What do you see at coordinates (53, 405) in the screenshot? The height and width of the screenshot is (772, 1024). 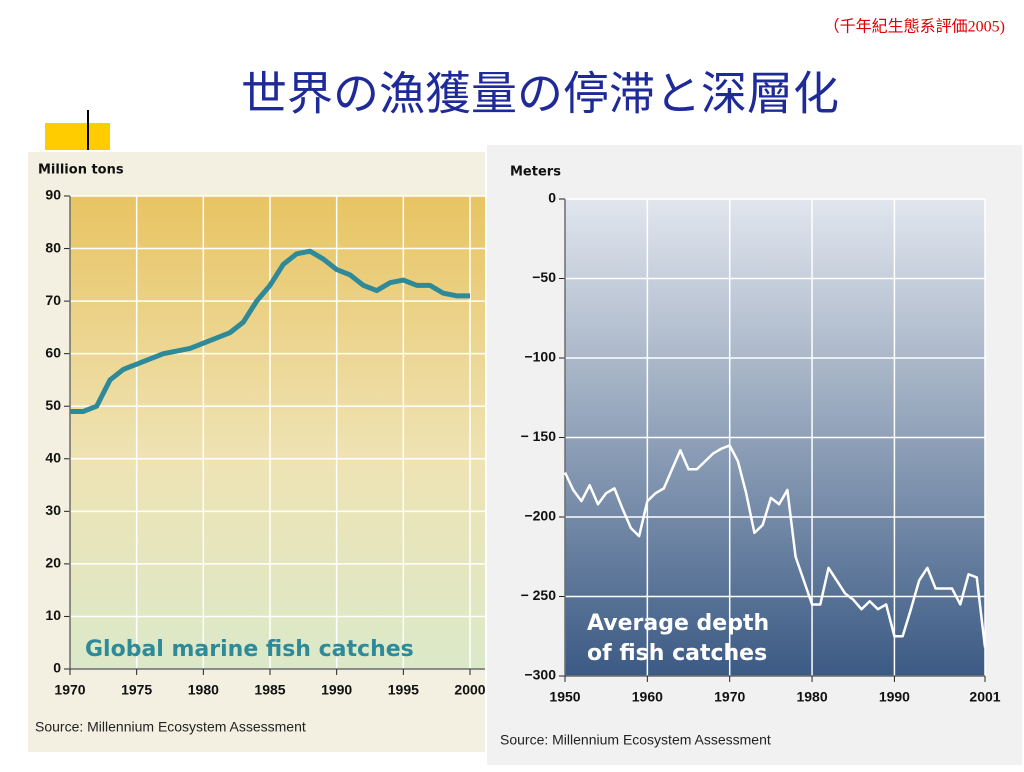 I see `y-tick-label: 50` at bounding box center [53, 405].